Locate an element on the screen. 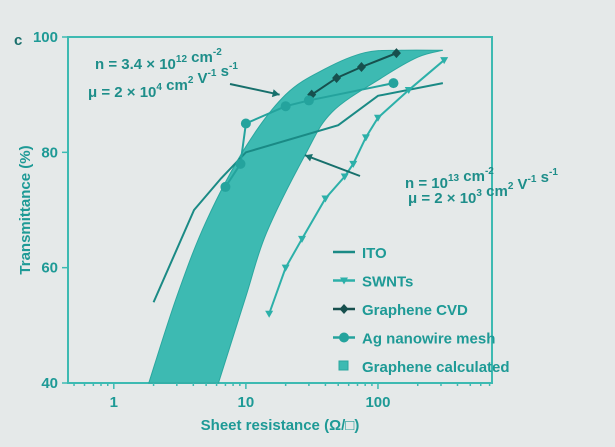  legend-item: Ag nanowire mesh is located at coordinates (414, 339).